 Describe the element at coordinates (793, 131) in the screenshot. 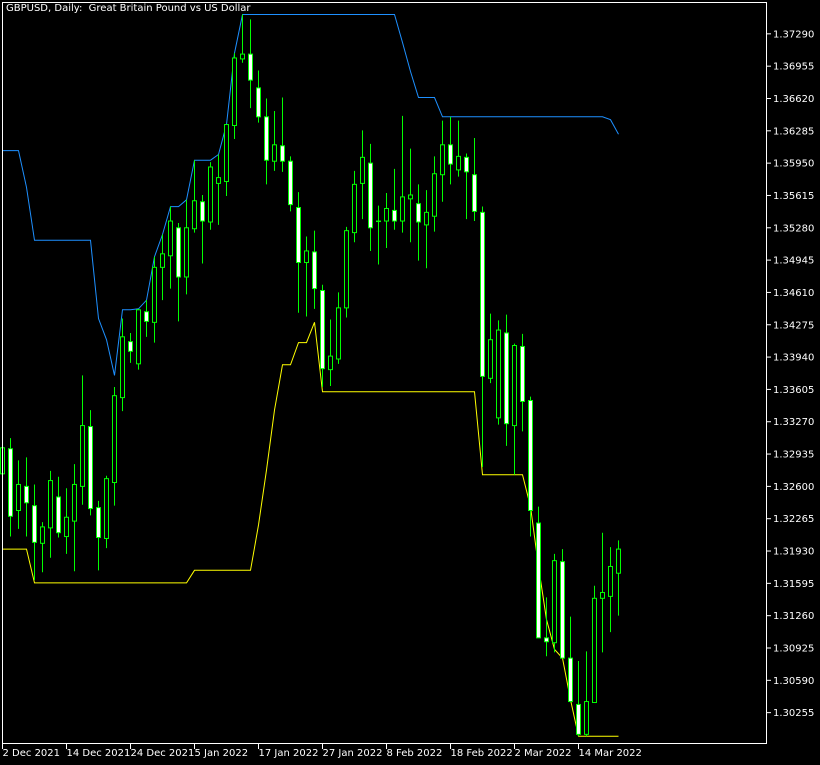

I see `y-tick-label: 1.36285` at that location.